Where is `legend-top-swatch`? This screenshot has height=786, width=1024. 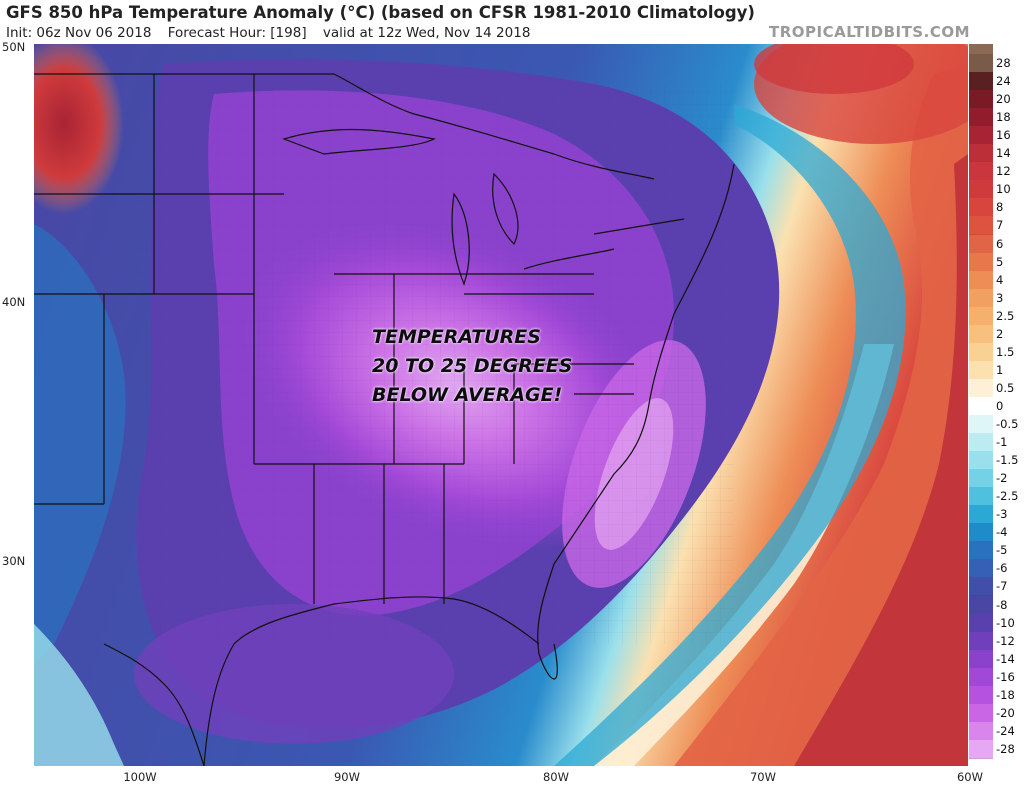 legend-top-swatch is located at coordinates (996, 49).